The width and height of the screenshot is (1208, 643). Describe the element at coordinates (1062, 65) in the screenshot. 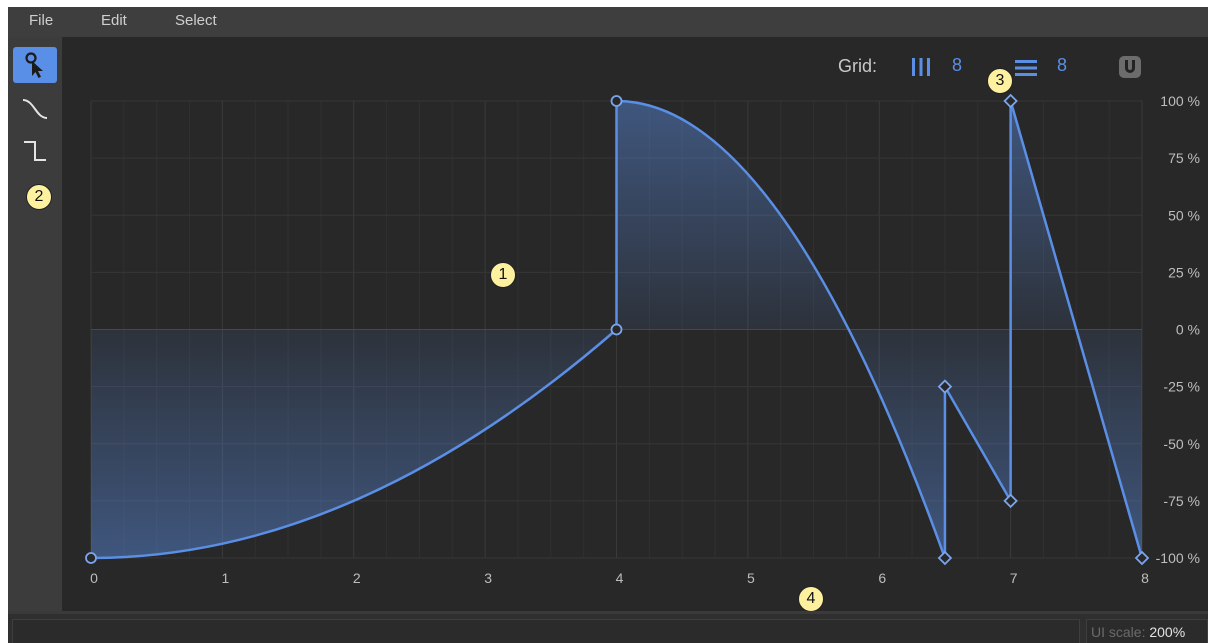

I see `horizontal-divisions-value: 8` at that location.